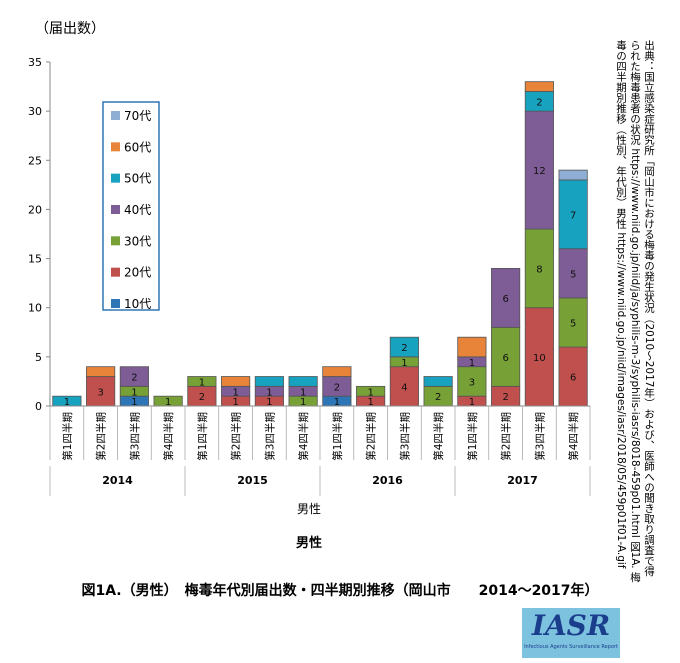  I want to click on legend-entry: 30代, so click(137, 241).